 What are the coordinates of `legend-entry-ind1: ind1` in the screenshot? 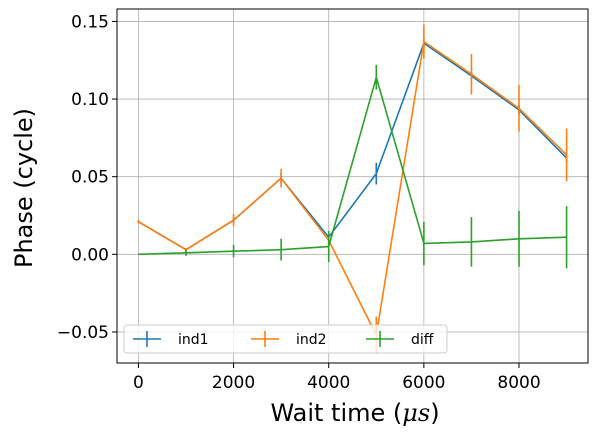 It's located at (171, 339).